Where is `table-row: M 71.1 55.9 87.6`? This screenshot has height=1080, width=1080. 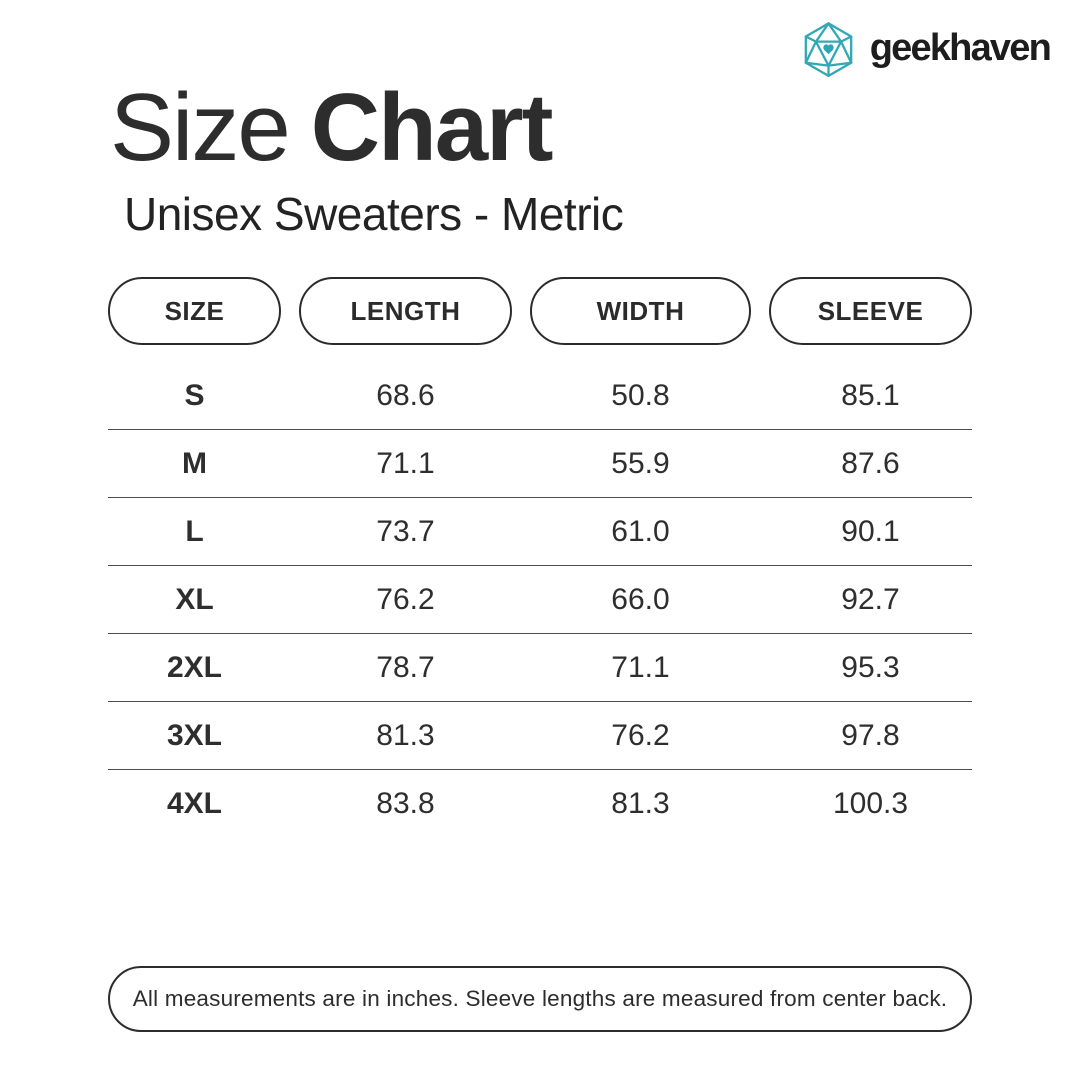
table-row: M 71.1 55.9 87.6 is located at coordinates (540, 464).